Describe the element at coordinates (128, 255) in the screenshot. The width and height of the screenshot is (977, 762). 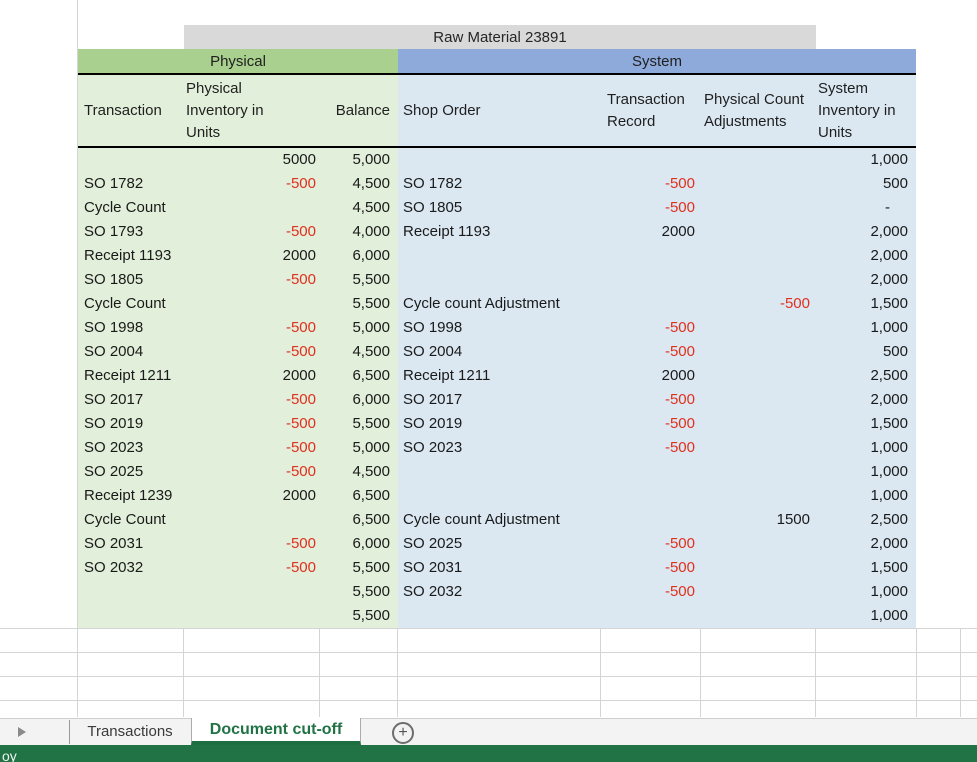
I see `cell-transaction: Receipt 1193` at that location.